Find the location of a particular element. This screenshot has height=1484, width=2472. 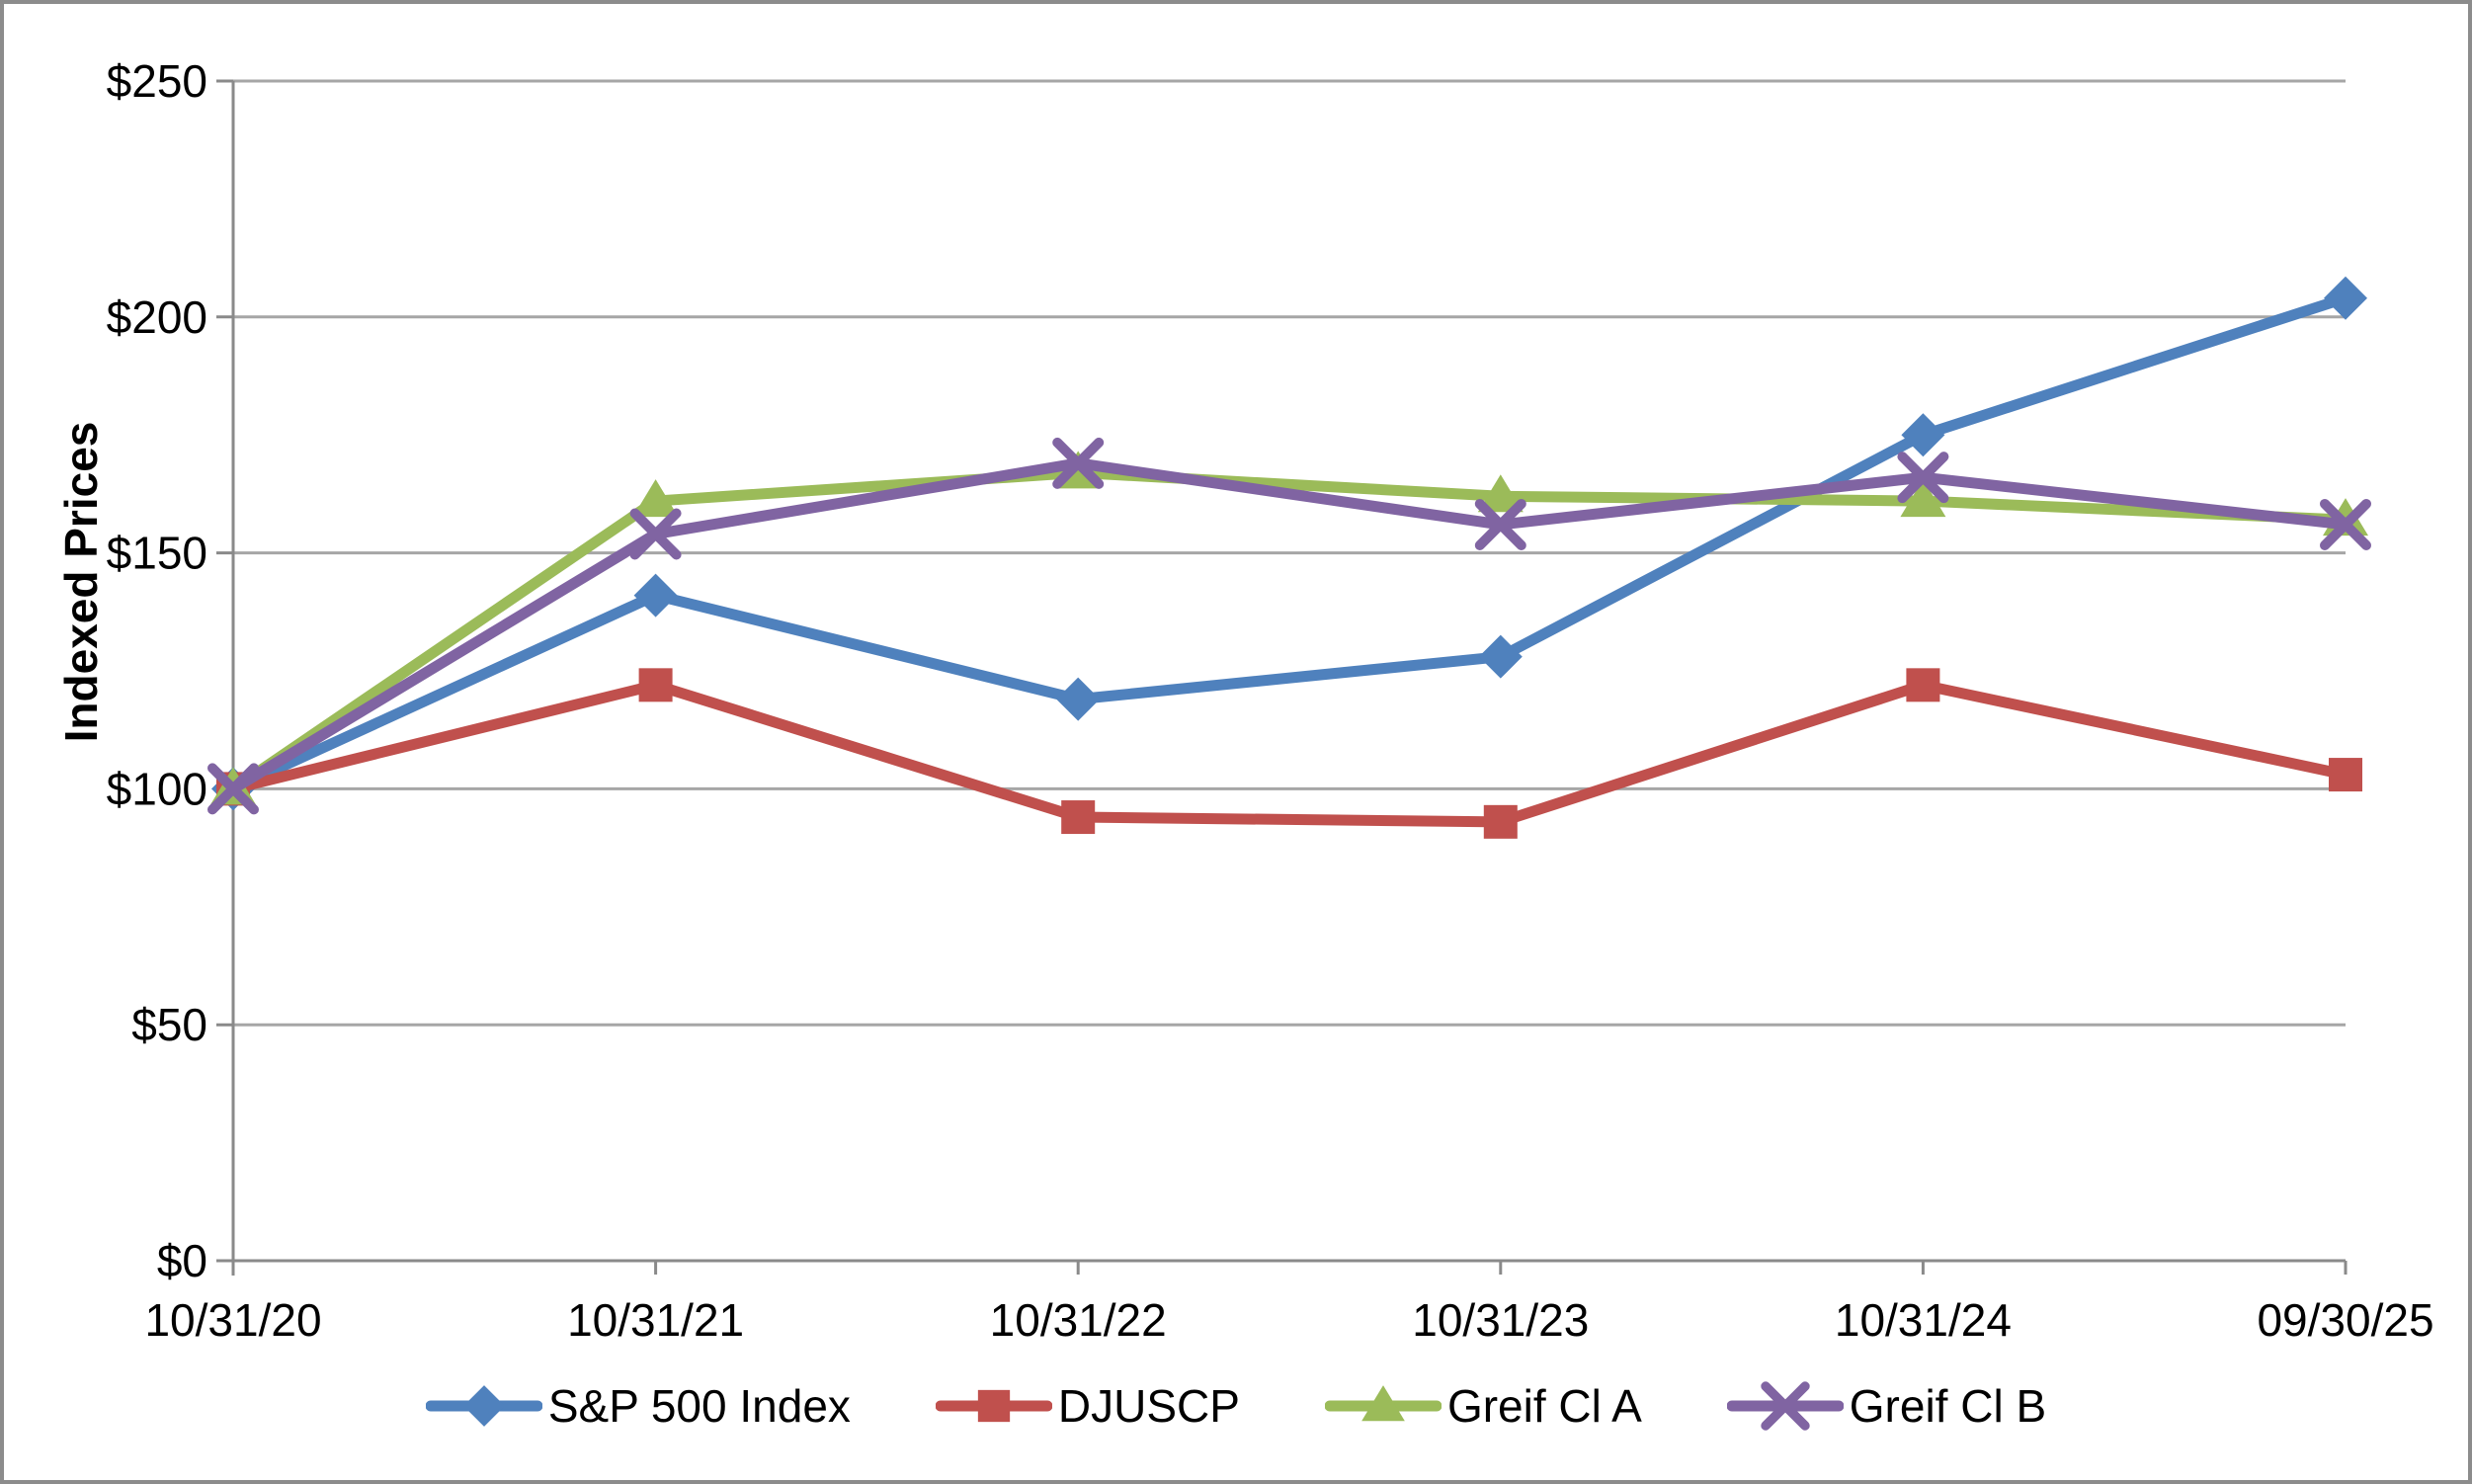

x-tick-label: 10/31/21 is located at coordinates (655, 1320).